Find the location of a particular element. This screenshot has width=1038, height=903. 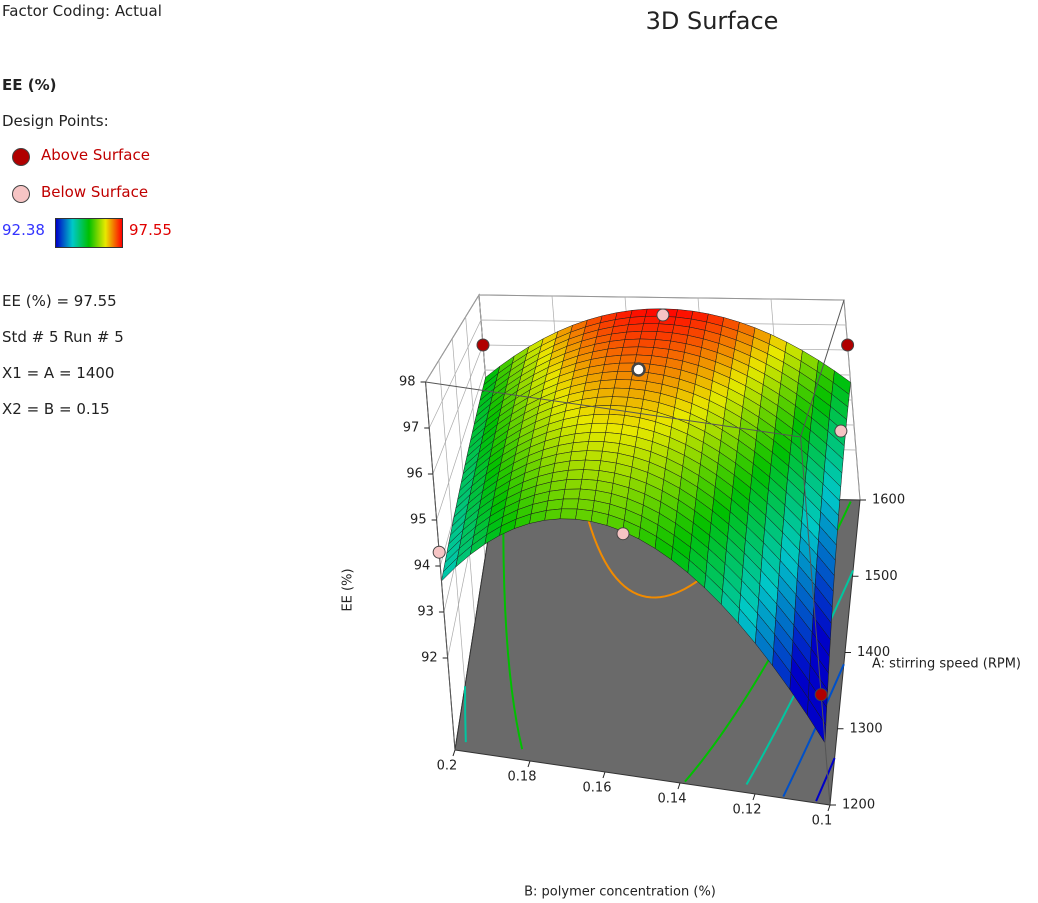

x-tick-label: 1300 is located at coordinates (866, 728).